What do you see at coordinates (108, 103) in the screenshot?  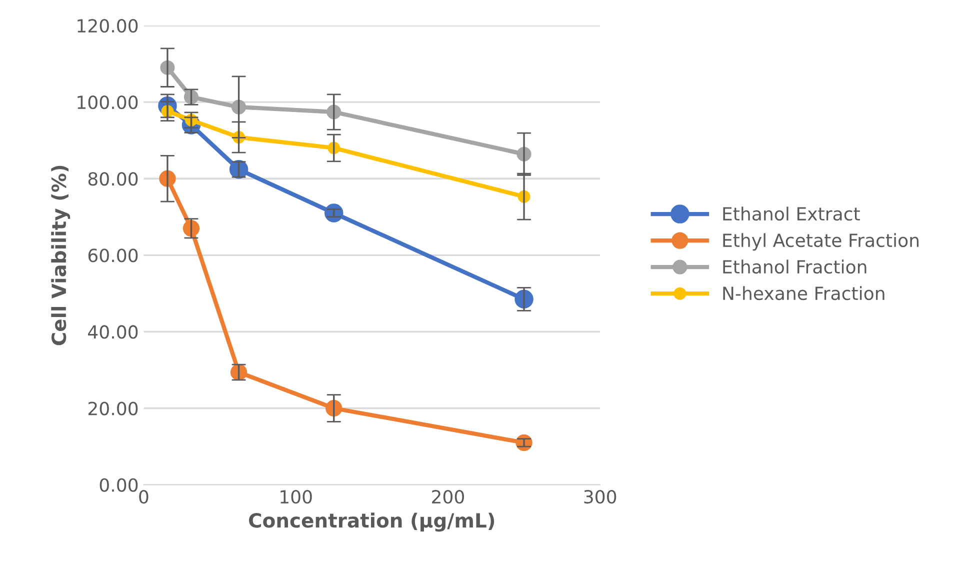 I see `y-tick-label: 100.00` at bounding box center [108, 103].